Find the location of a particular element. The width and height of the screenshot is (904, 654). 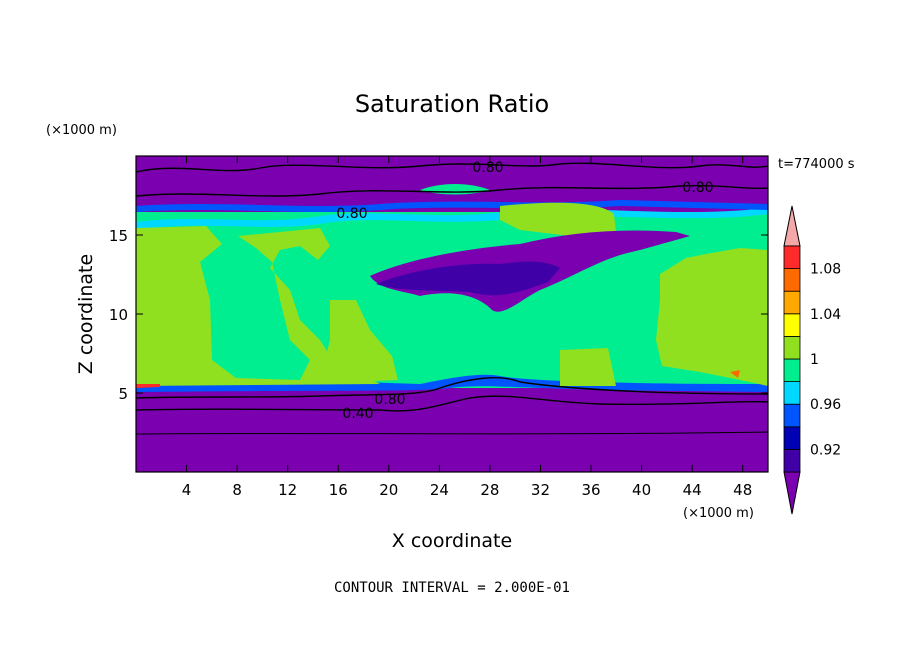

y-tick-label: 10 is located at coordinates (118, 315).